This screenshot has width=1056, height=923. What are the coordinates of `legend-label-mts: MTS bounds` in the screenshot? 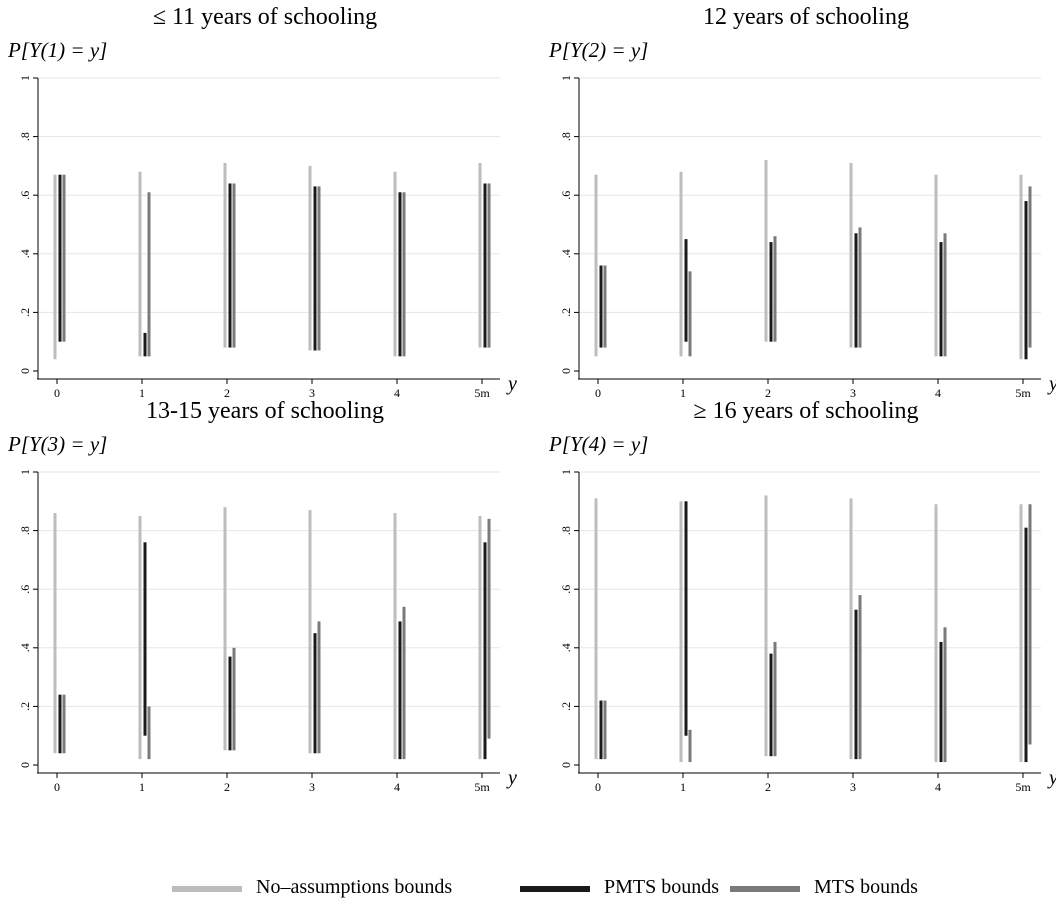 It's located at (866, 887).